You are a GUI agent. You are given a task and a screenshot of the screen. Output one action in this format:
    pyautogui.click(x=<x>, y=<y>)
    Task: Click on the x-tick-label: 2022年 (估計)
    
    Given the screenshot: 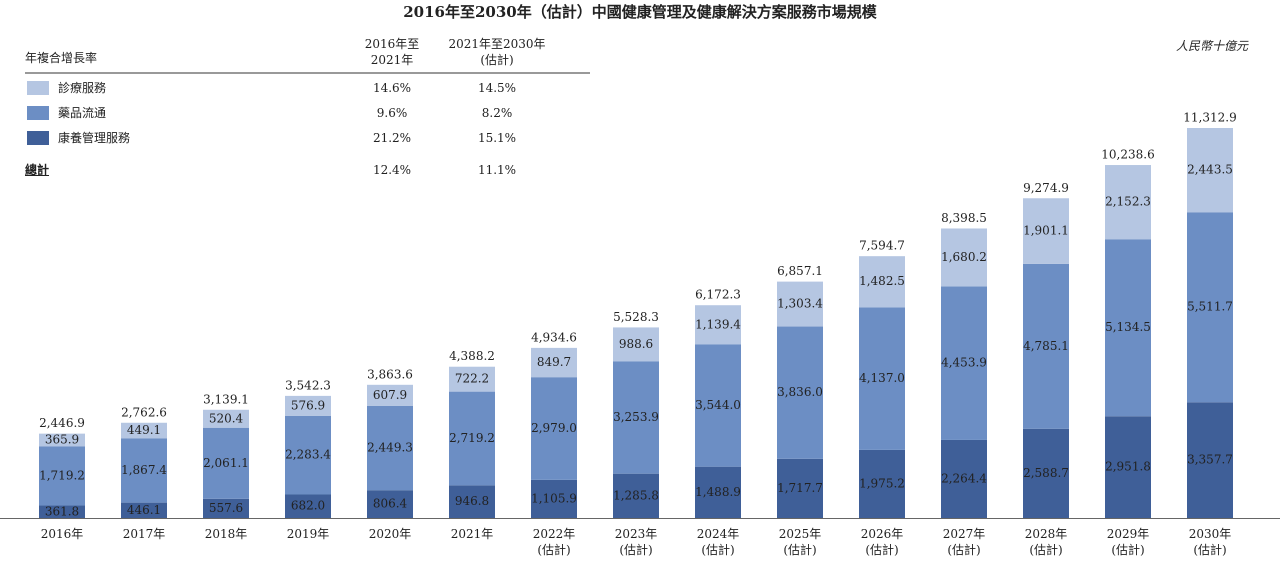 What is the action you would take?
    pyautogui.click(x=554, y=542)
    